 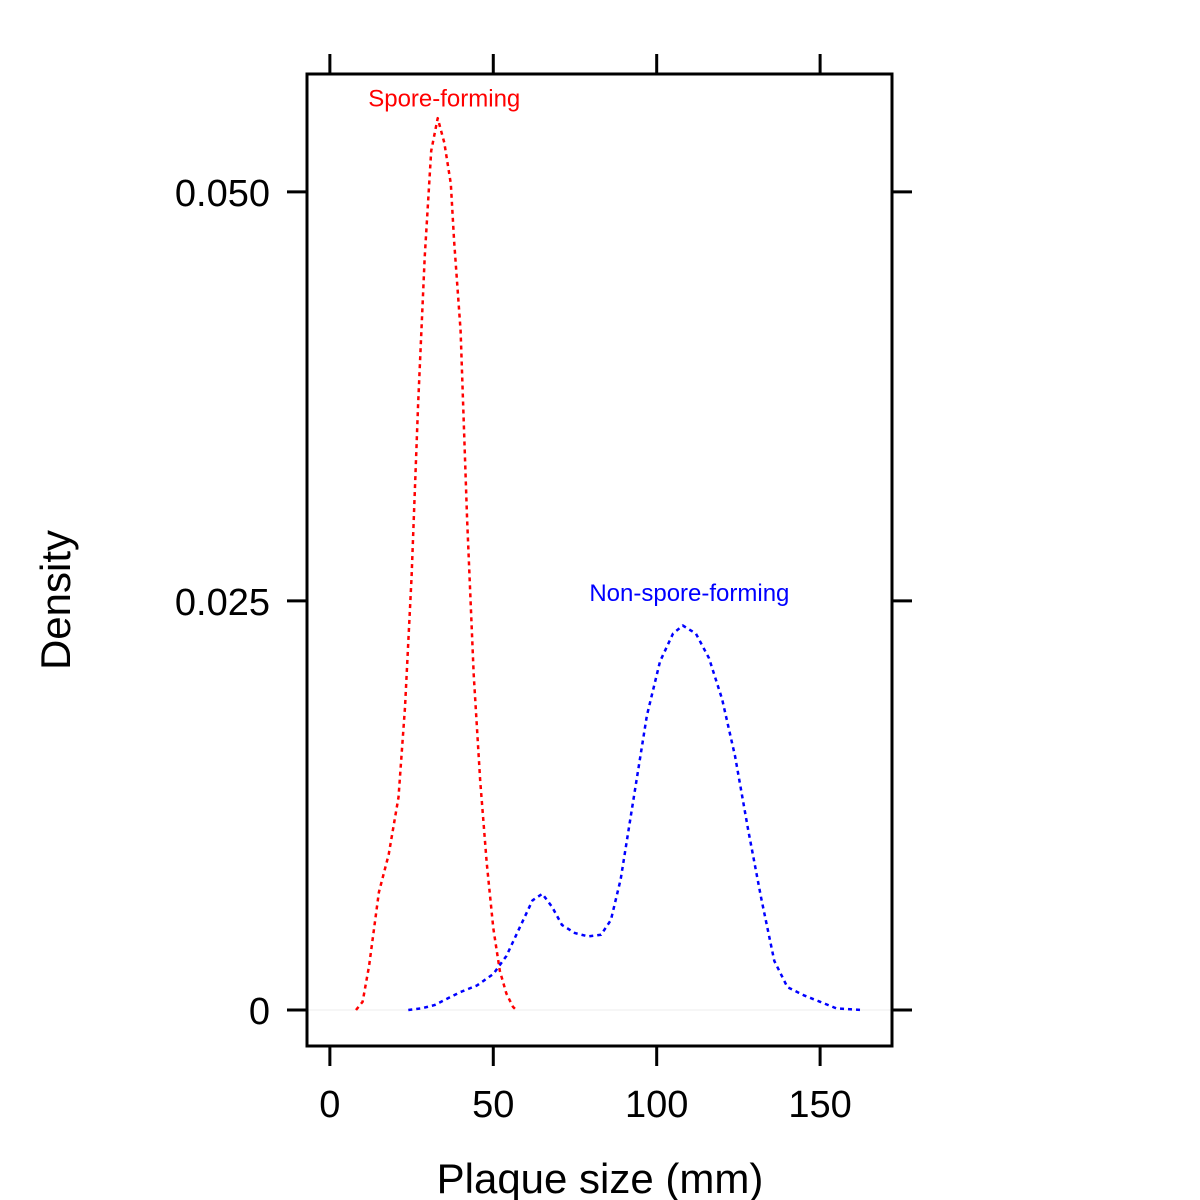 What do you see at coordinates (444, 99) in the screenshot?
I see `series-label: Spore-forming` at bounding box center [444, 99].